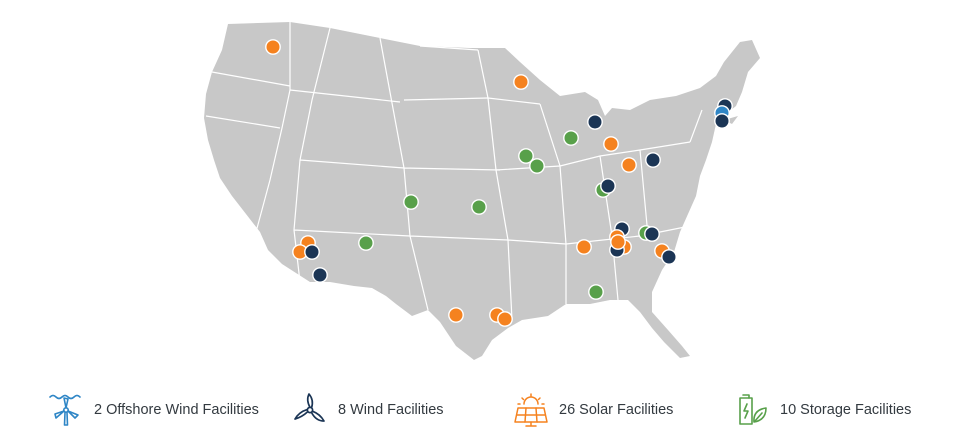 The image size is (960, 445). What do you see at coordinates (350, 155) in the screenshot?
I see `border-mountain-states` at bounding box center [350, 155].